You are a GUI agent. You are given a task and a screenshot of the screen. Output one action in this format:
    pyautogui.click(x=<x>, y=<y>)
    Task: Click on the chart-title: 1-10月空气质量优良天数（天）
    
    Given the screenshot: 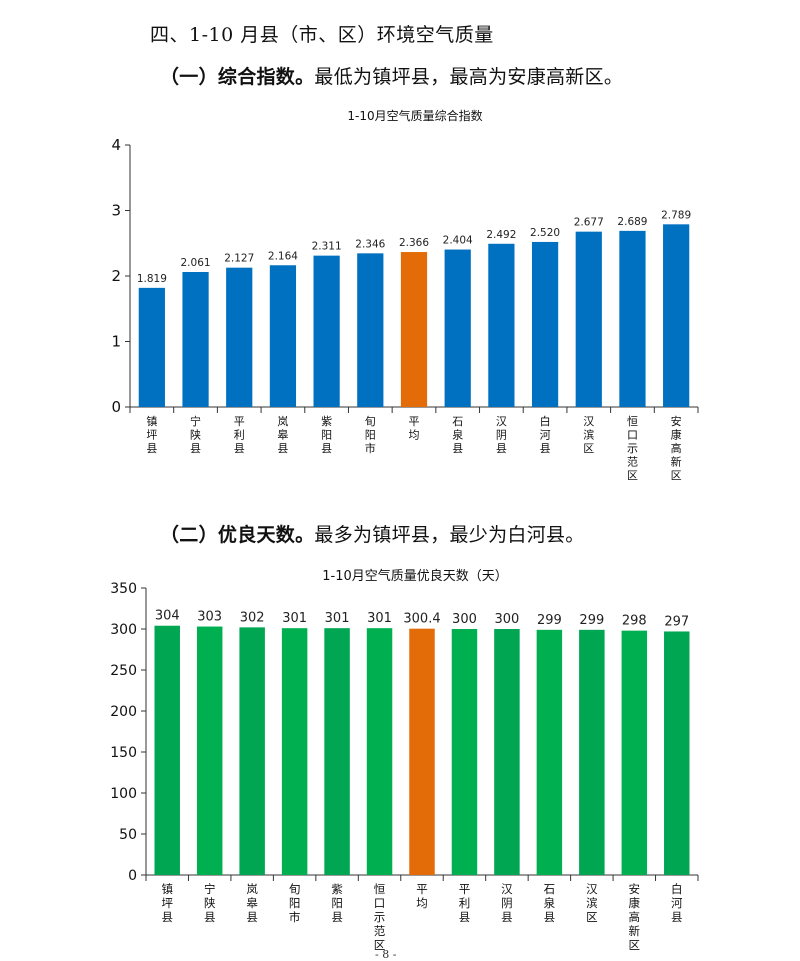 What is the action you would take?
    pyautogui.click(x=415, y=576)
    